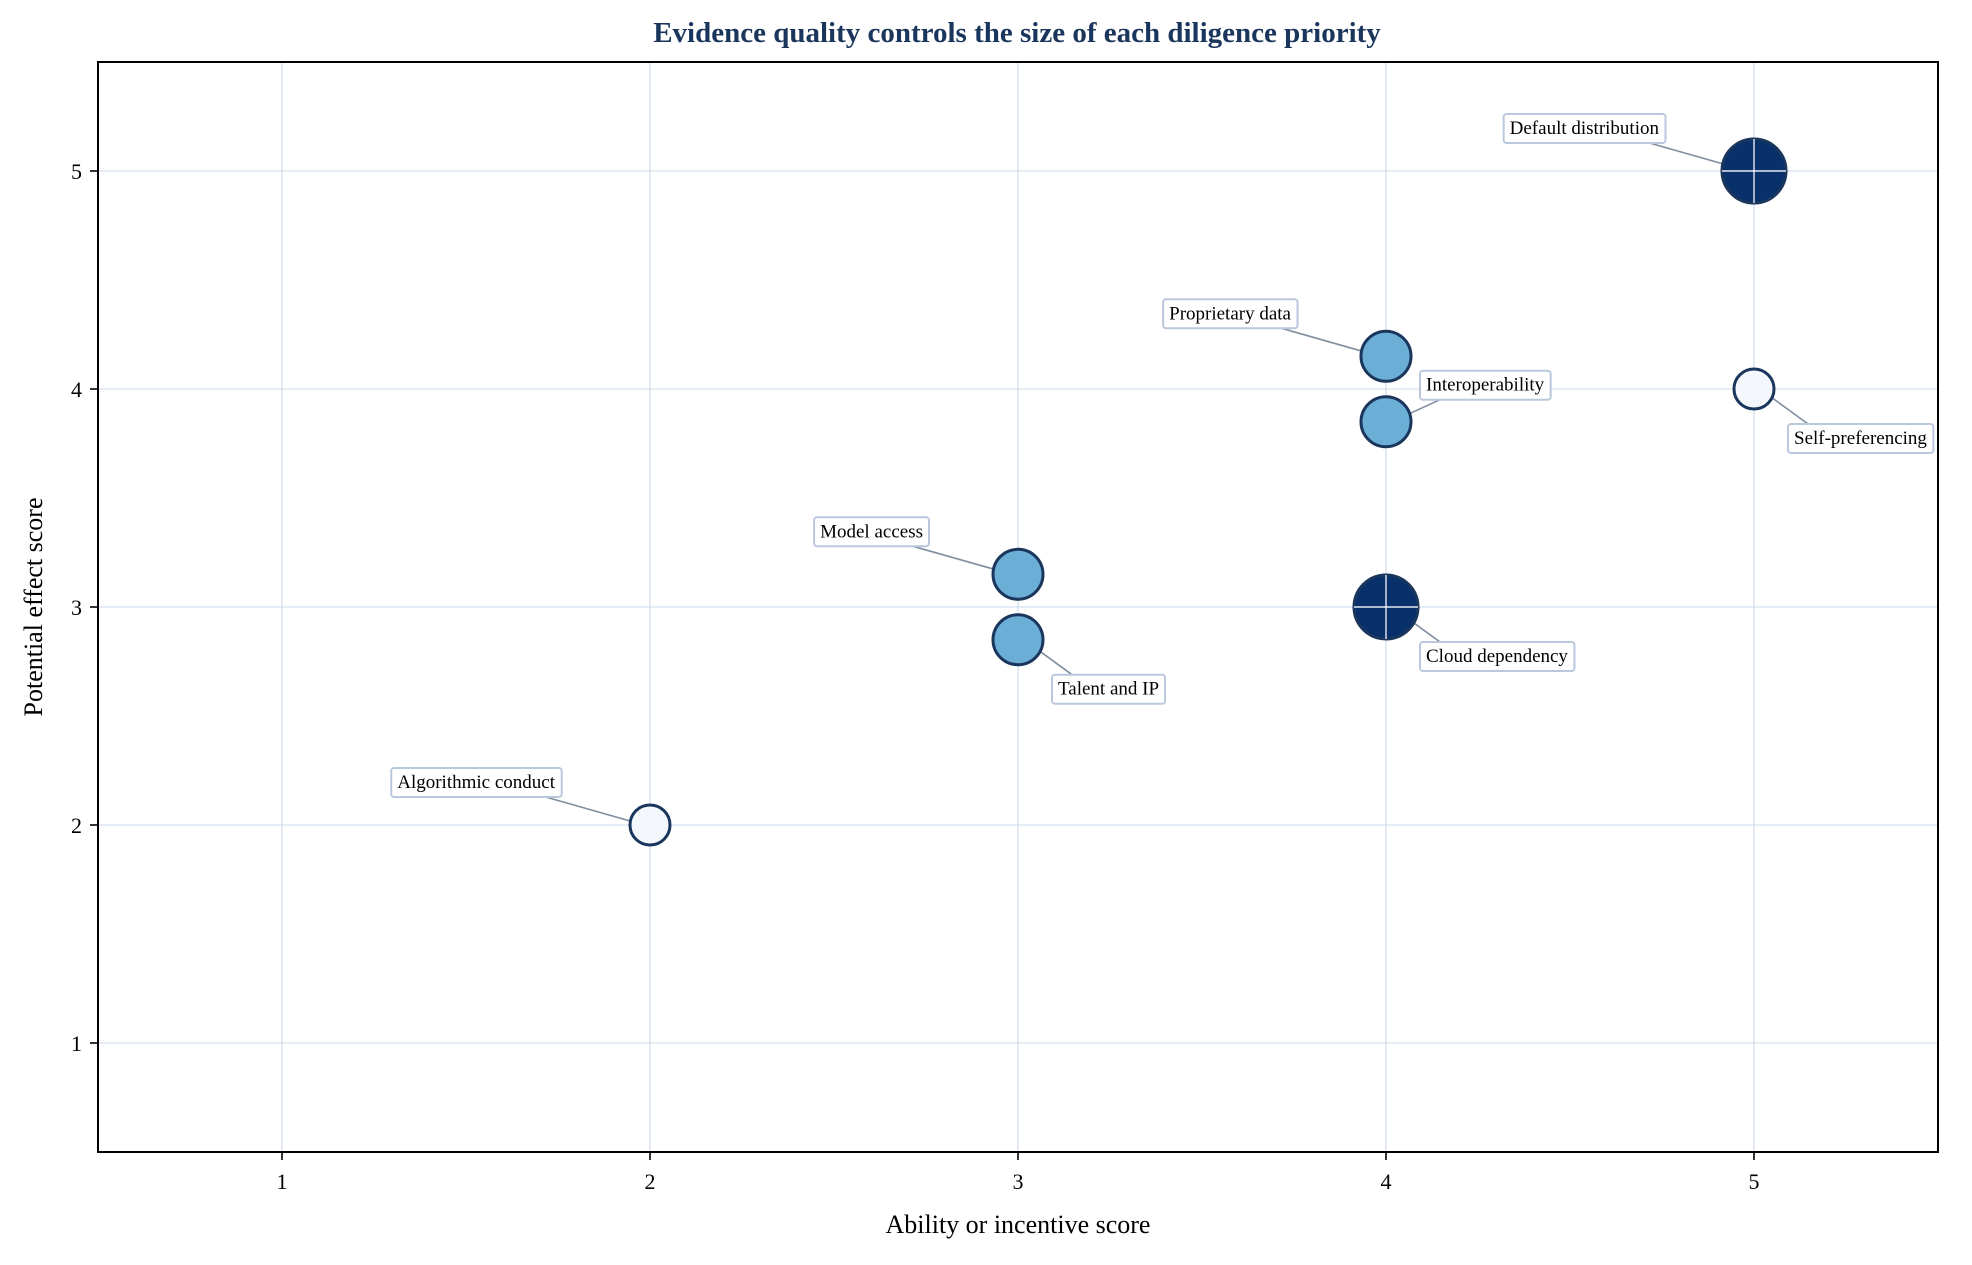 This screenshot has width=1972, height=1265. Describe the element at coordinates (282, 1181) in the screenshot. I see `x-tick-label: 1` at that location.